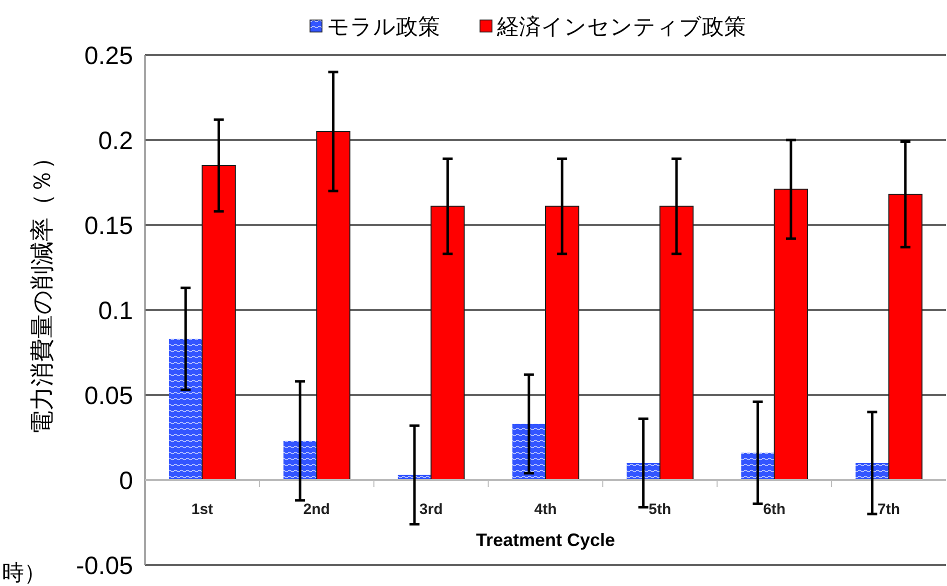 The width and height of the screenshot is (947, 586). I want to click on legend-label: モラル政策, so click(383, 26).